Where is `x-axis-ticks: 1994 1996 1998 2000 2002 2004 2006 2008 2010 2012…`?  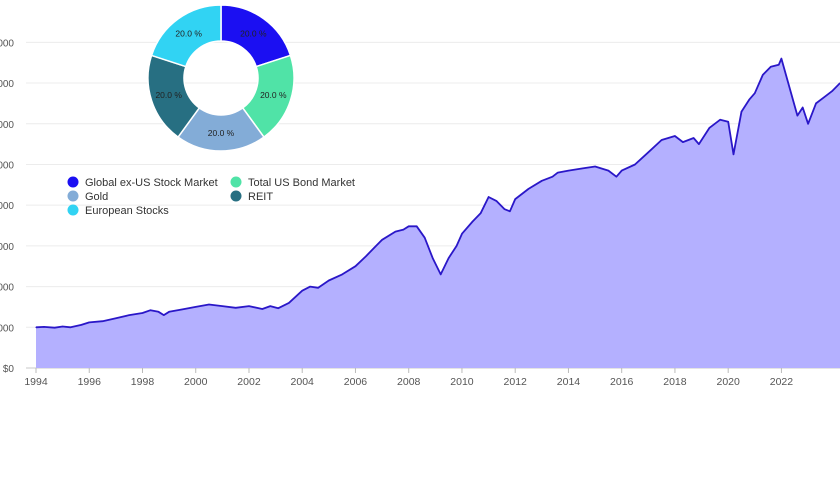
x-axis-ticks: 1994 1996 1998 2000 2002 2004 2006 2008 2010 2012… is located at coordinates (408, 378).